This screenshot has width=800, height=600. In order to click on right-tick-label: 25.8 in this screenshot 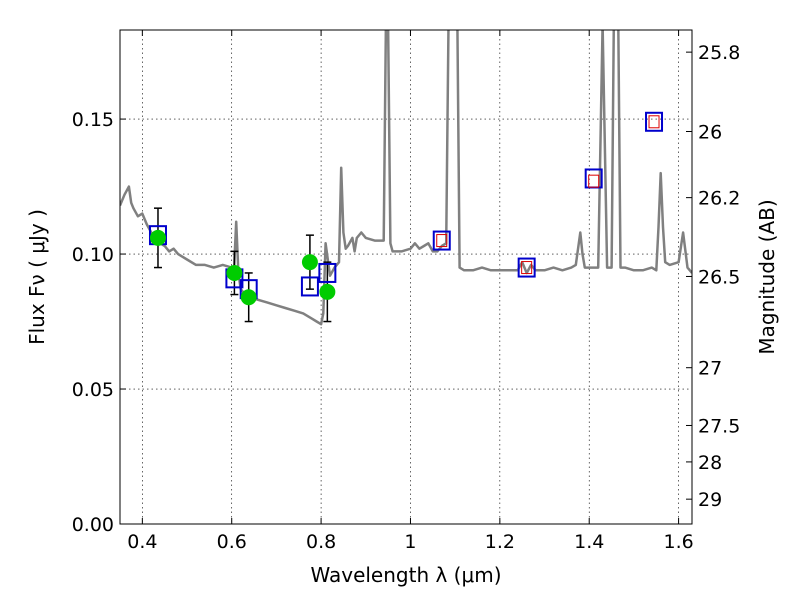, I will do `click(719, 53)`.